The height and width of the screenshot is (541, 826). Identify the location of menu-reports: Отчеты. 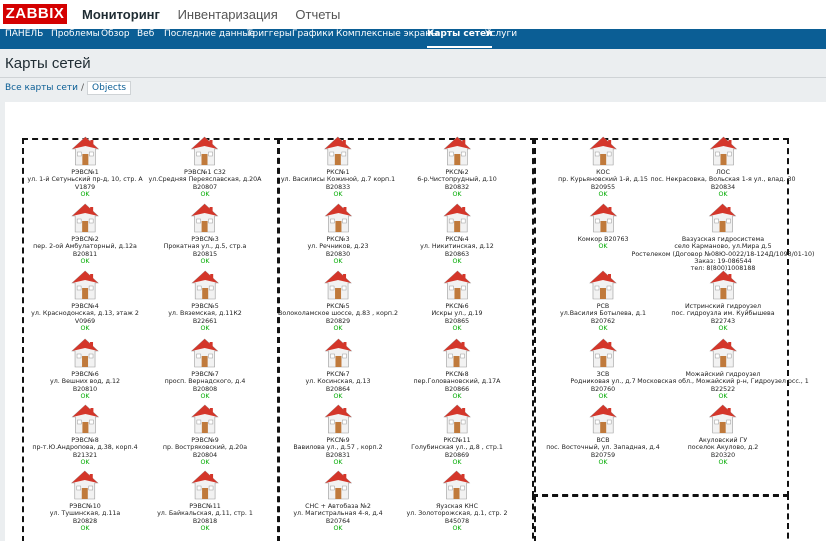
(318, 14).